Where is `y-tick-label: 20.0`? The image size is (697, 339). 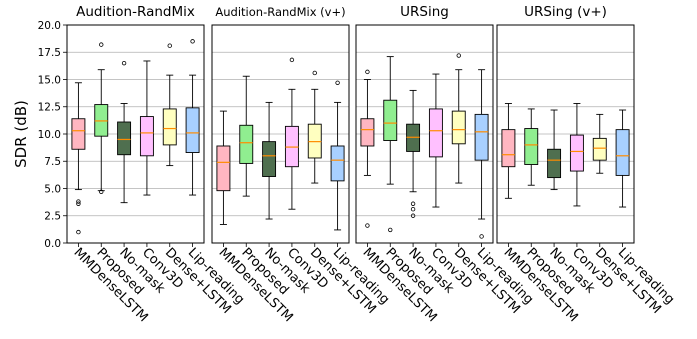
y-tick-label: 20.0 is located at coordinates (49, 26).